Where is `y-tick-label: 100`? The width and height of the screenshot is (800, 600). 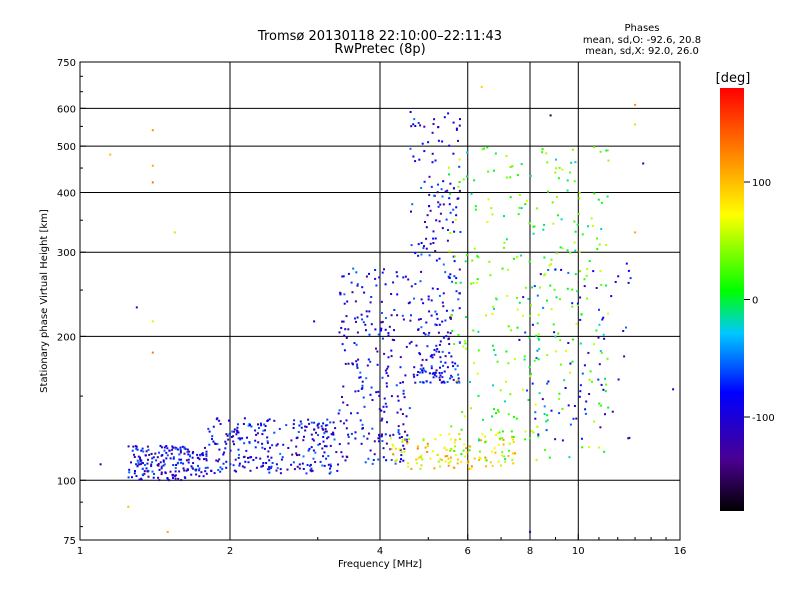 y-tick-label: 100 is located at coordinates (66, 481).